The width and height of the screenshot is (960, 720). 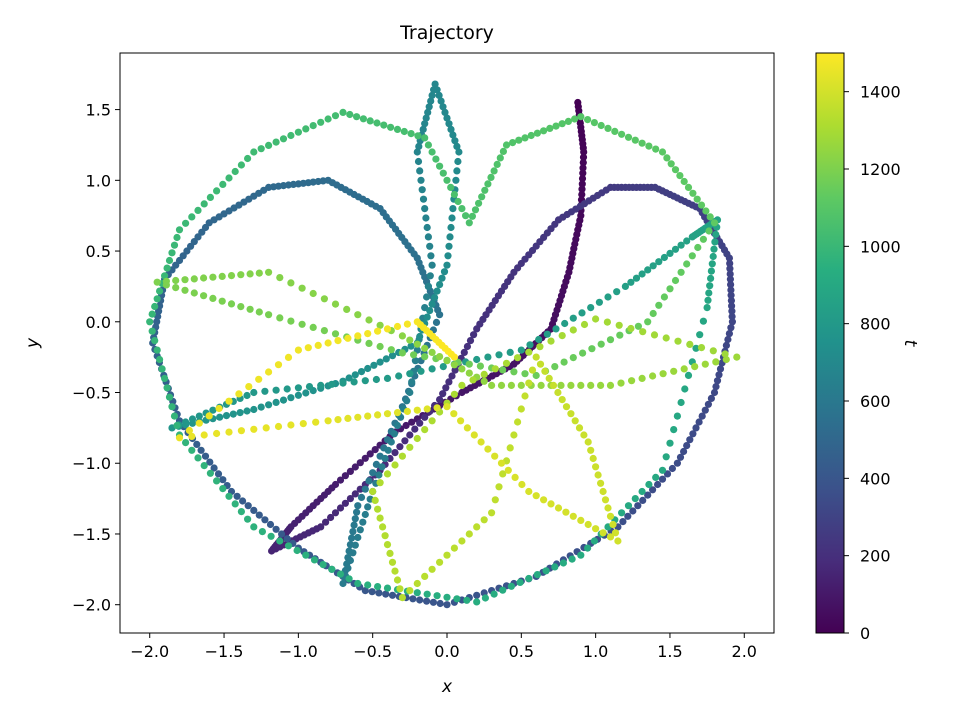 I want to click on colorbar-tick-label: 400, so click(x=875, y=478).